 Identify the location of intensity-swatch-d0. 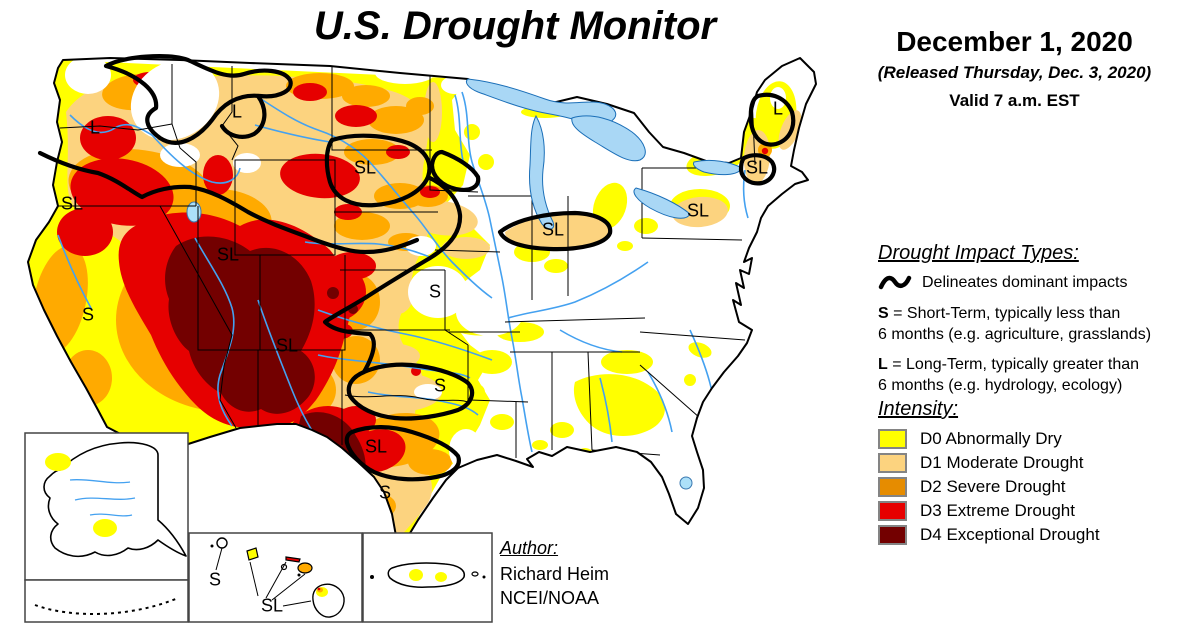
(892, 439).